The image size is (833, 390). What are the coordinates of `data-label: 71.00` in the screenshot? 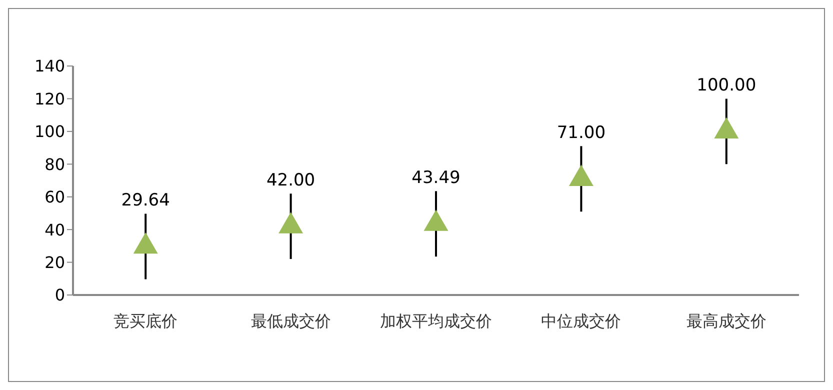 It's located at (581, 132).